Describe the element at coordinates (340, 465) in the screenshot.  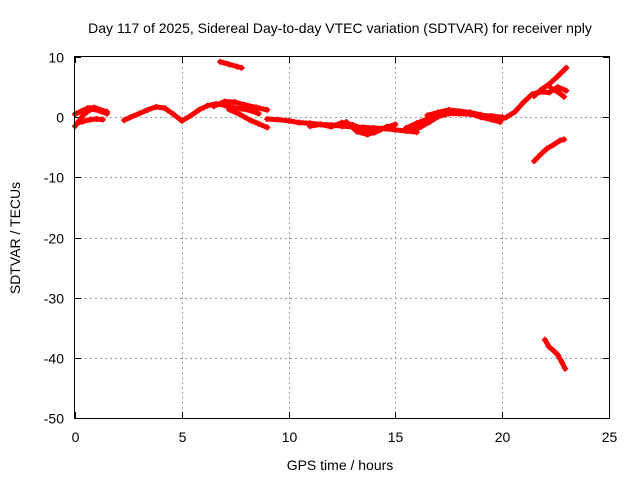
I see `x-axis-label: GPS time / hours` at that location.